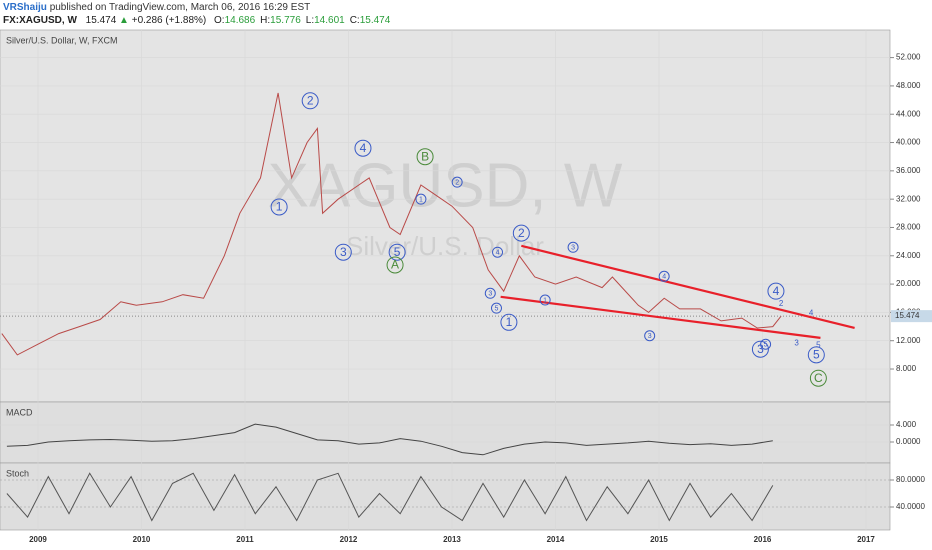 This screenshot has height=550, width=932. I want to click on quote-value: 15.776, so click(285, 20).